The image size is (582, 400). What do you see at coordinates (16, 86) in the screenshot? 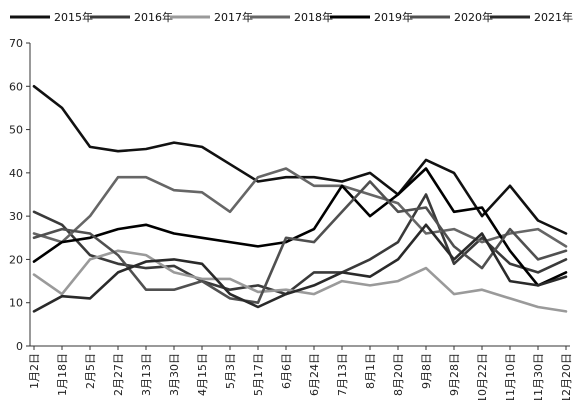
I see `y-tick-label: 60` at bounding box center [16, 86].